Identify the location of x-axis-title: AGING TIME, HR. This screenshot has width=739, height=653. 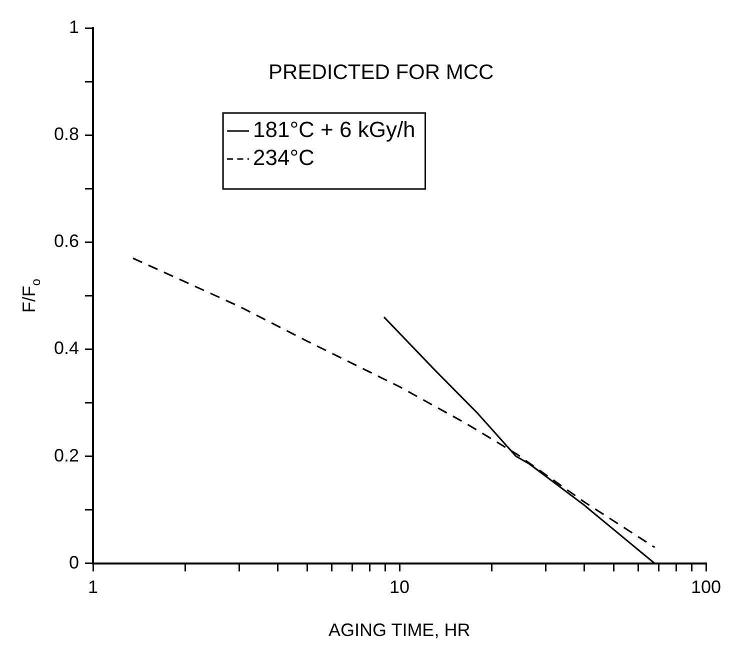
(399, 630).